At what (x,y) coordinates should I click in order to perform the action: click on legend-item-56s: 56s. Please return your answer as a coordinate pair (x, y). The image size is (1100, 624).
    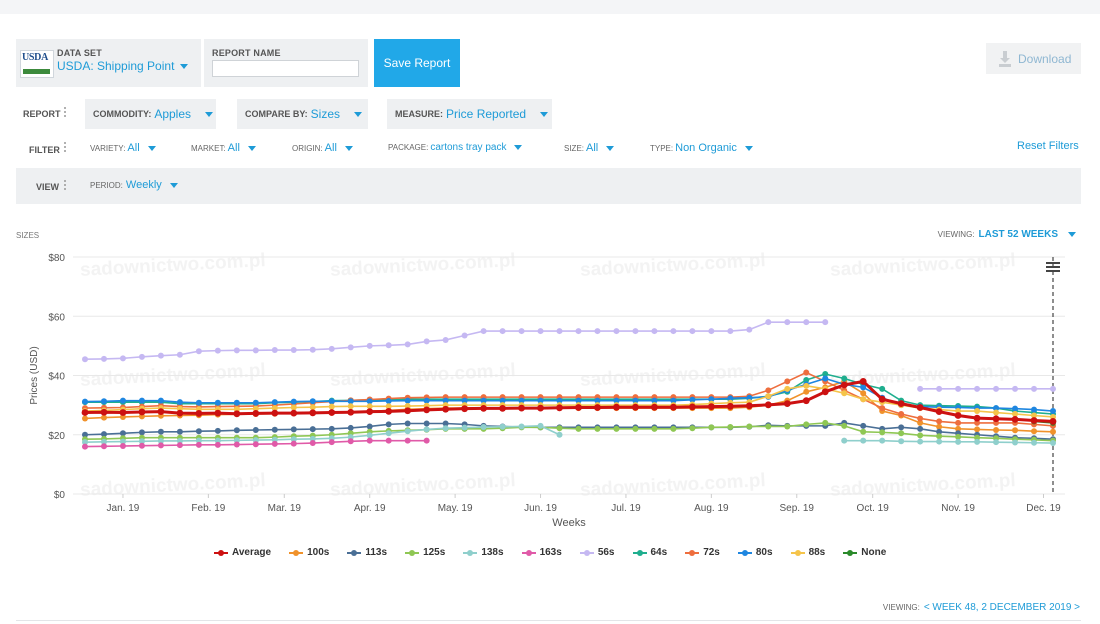
    Looking at the image, I should click on (597, 552).